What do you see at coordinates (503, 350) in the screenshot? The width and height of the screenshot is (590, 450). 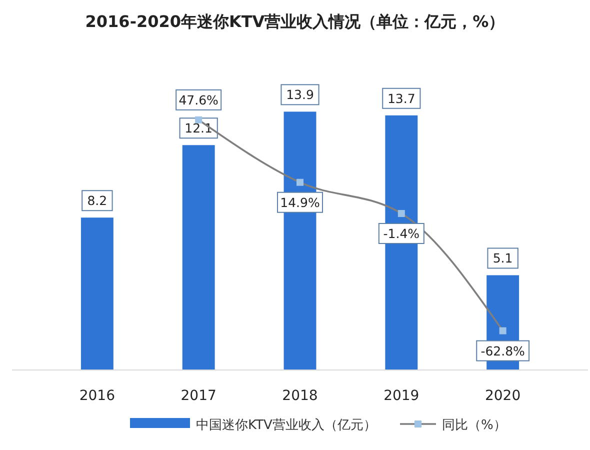 I see `data-label: -62.8%` at bounding box center [503, 350].